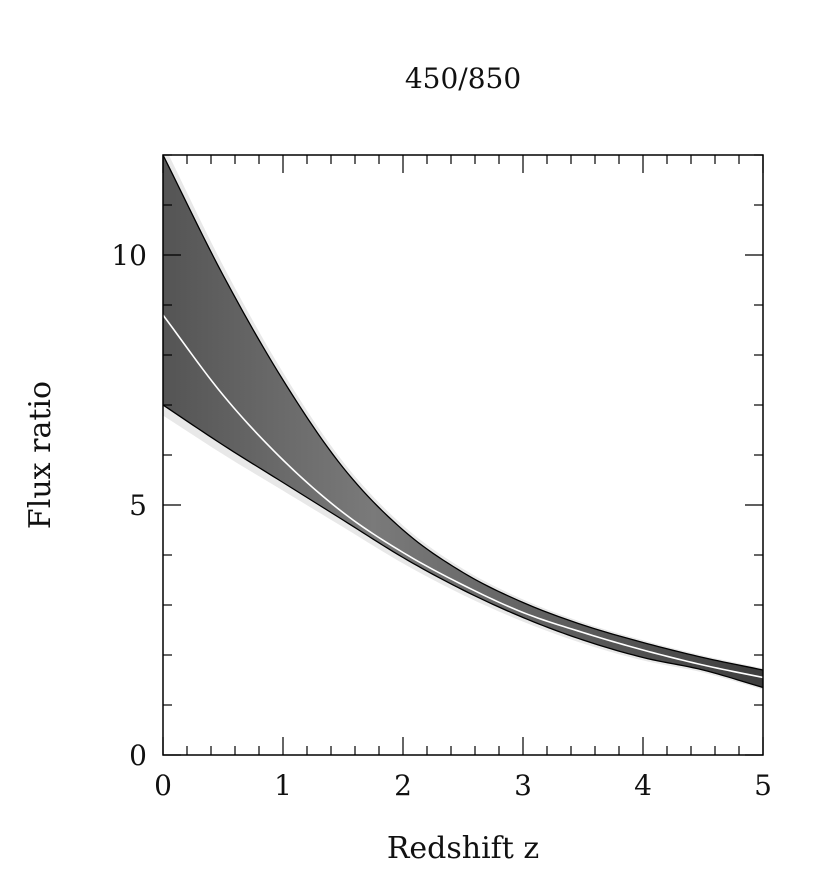 The height and width of the screenshot is (883, 830). Describe the element at coordinates (463, 848) in the screenshot. I see `x-axis-label: Redshift z` at that location.